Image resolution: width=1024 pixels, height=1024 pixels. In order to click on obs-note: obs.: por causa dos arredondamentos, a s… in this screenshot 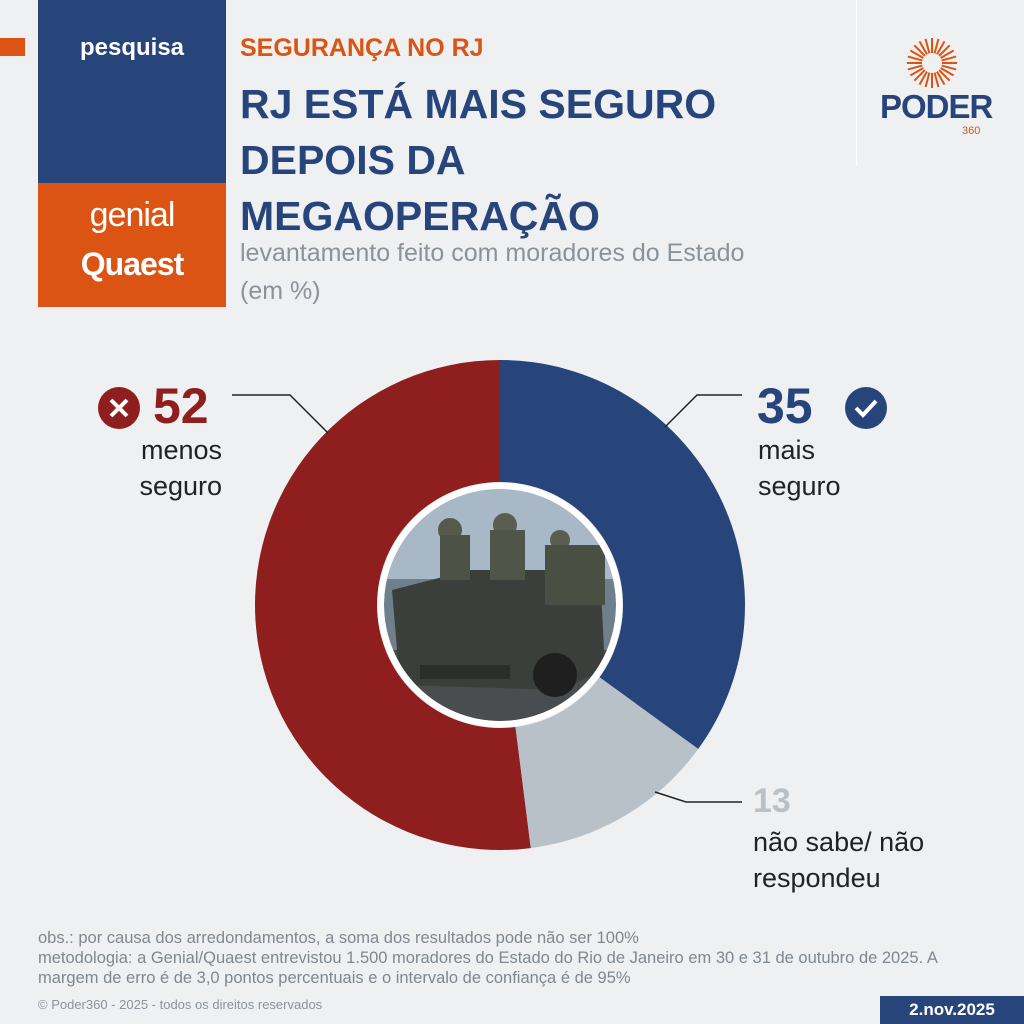, I will do `click(338, 938)`.